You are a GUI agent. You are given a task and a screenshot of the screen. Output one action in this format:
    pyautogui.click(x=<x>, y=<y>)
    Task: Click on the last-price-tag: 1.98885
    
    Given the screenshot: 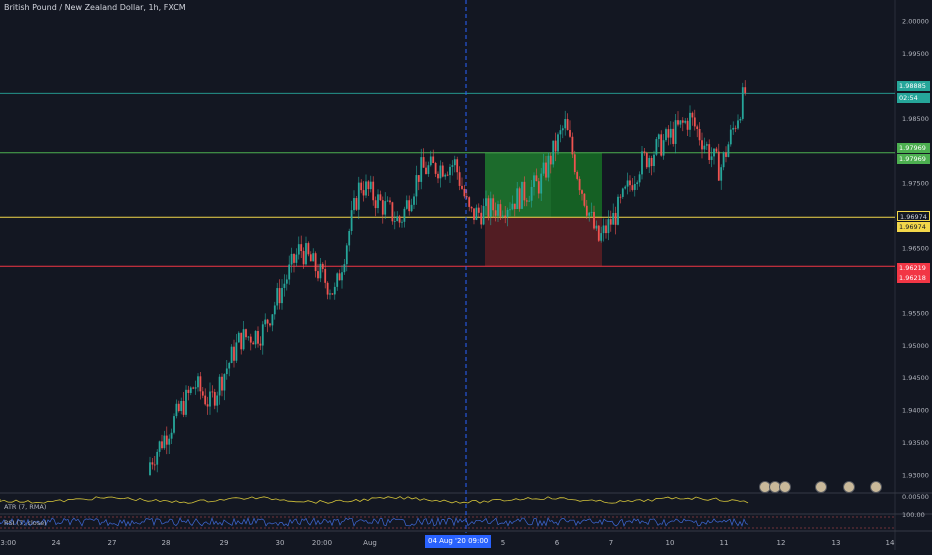 What is the action you would take?
    pyautogui.click(x=913, y=86)
    